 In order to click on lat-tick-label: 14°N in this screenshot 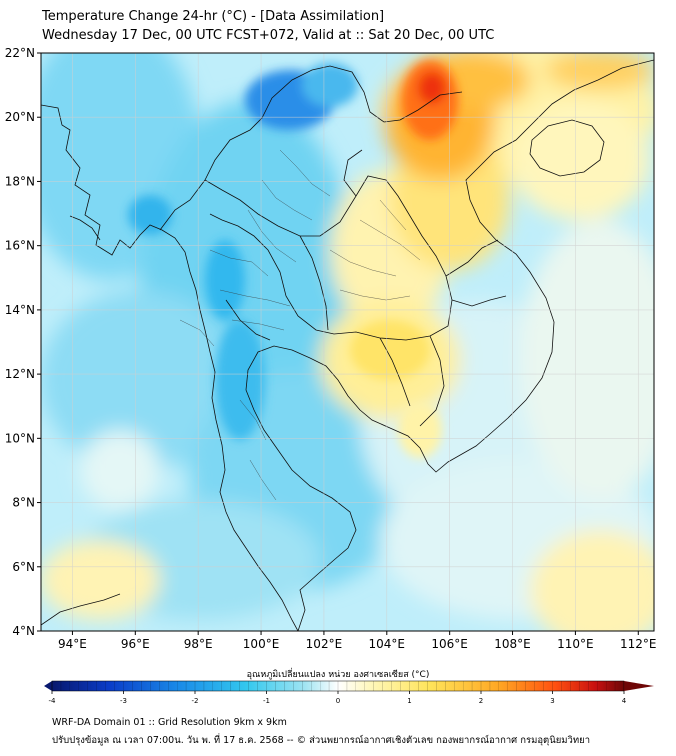, I will do `click(20, 310)`.